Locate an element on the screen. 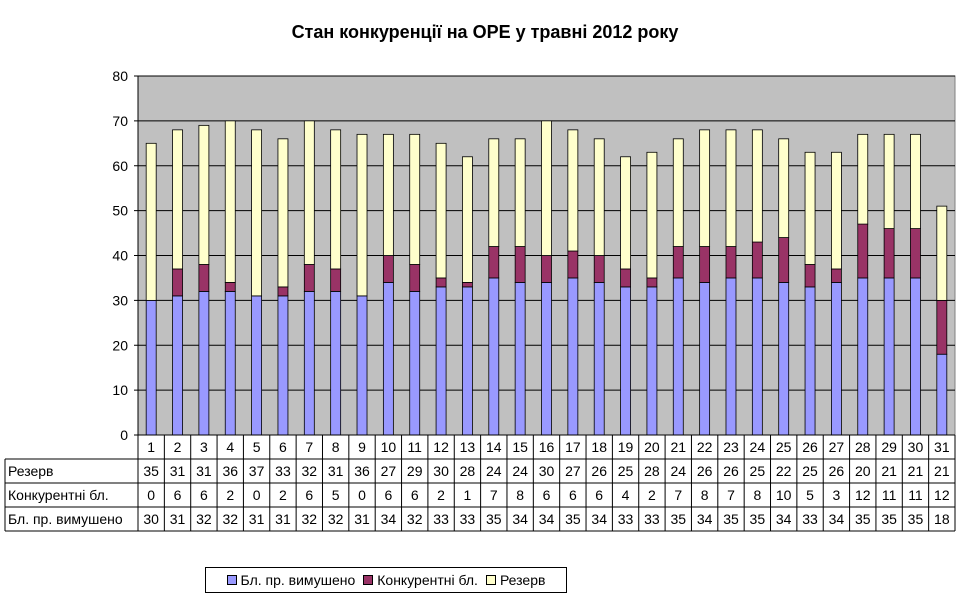 The width and height of the screenshot is (970, 604). x-category-label: 9 is located at coordinates (362, 447).